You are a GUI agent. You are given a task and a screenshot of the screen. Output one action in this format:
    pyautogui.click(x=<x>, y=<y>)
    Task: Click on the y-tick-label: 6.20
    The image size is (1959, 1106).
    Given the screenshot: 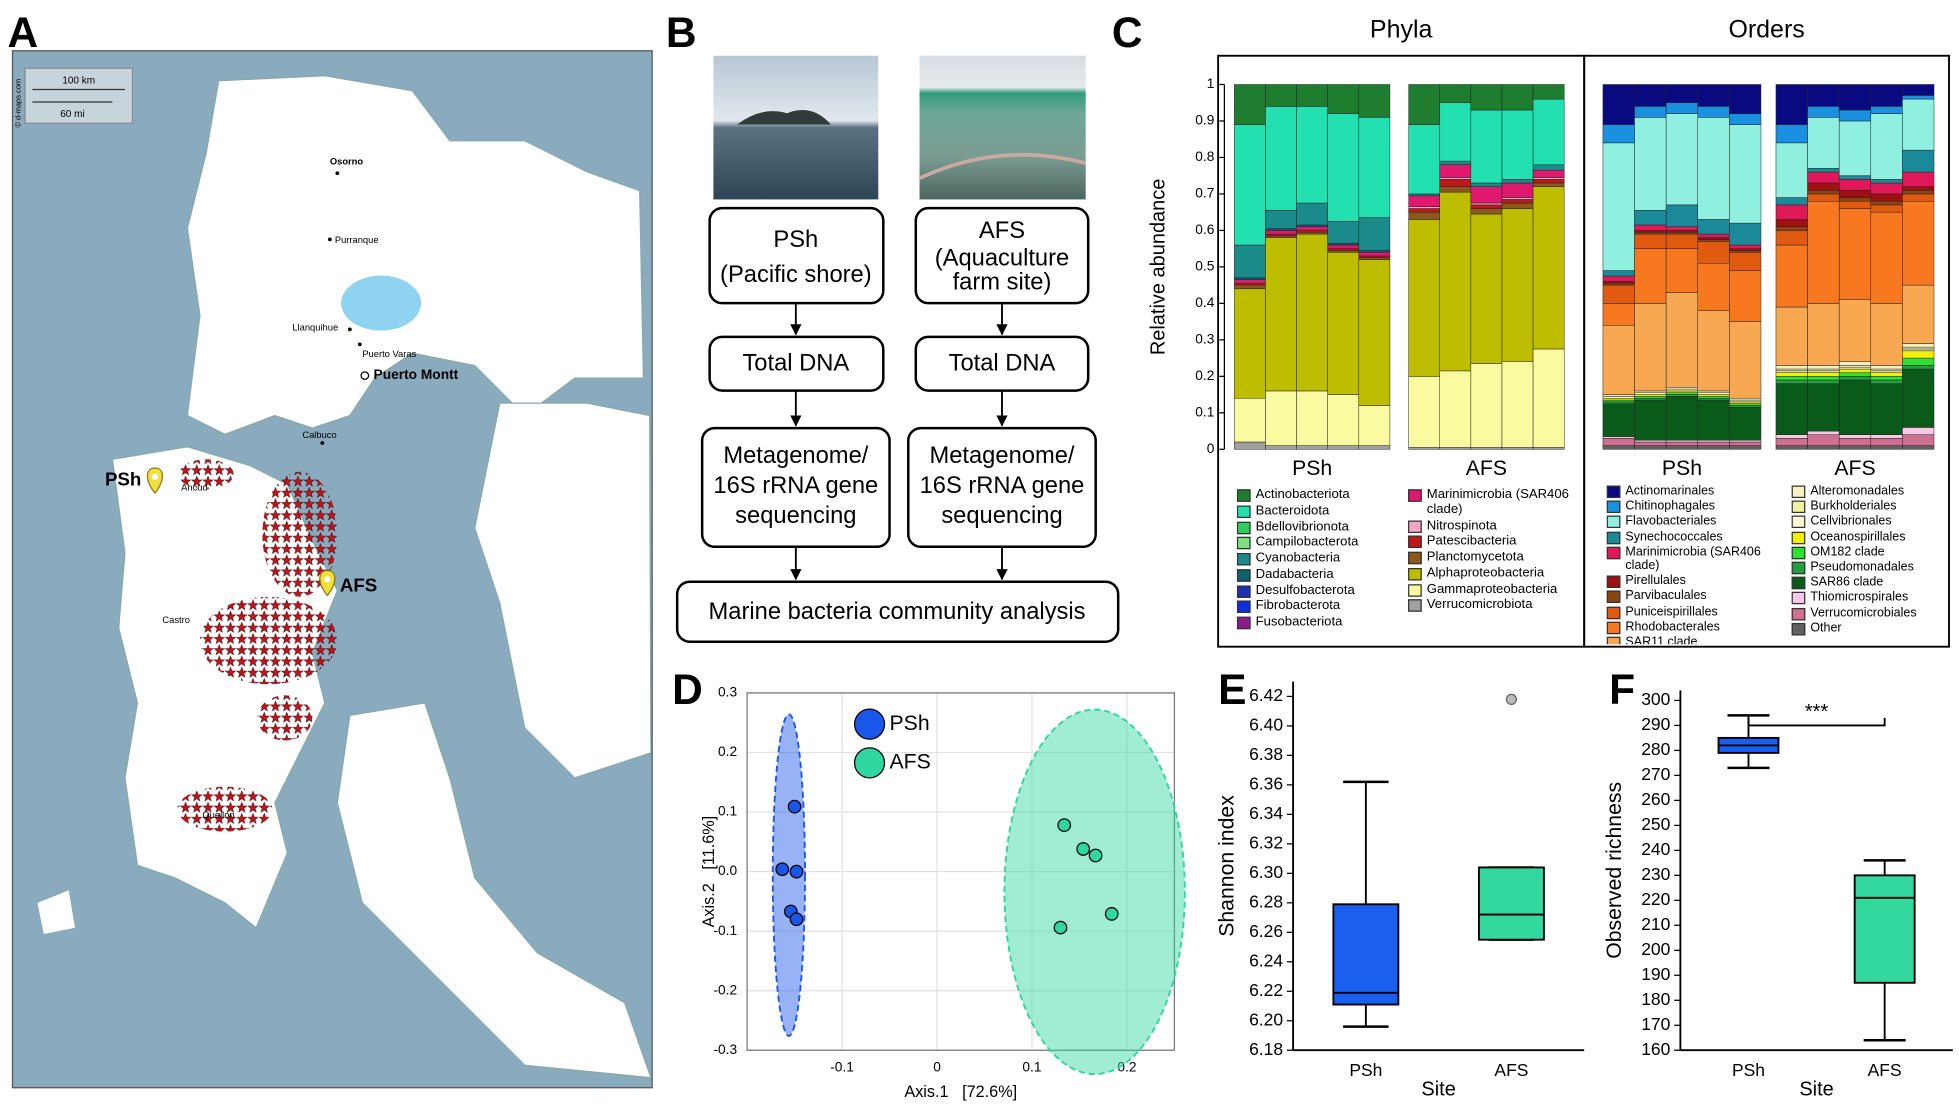 What is the action you would take?
    pyautogui.click(x=1266, y=1019)
    